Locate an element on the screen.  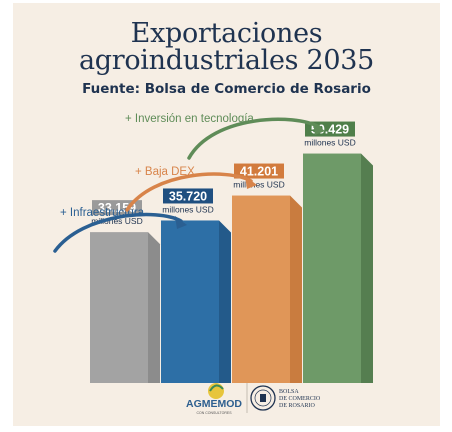
annotation-label-3: + Inversión en tecnología is located at coordinates (189, 119).